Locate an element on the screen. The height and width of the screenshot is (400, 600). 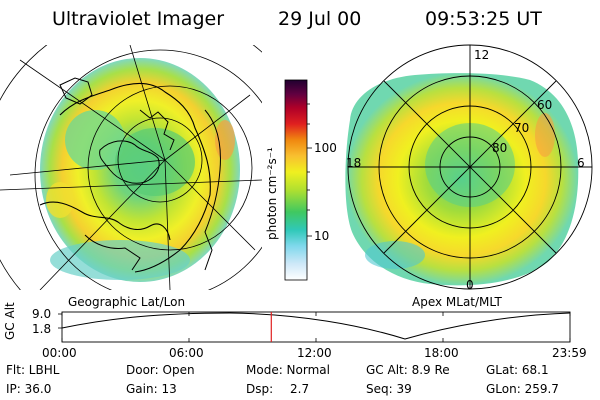
seq-value: Seq: 39 is located at coordinates (389, 389).